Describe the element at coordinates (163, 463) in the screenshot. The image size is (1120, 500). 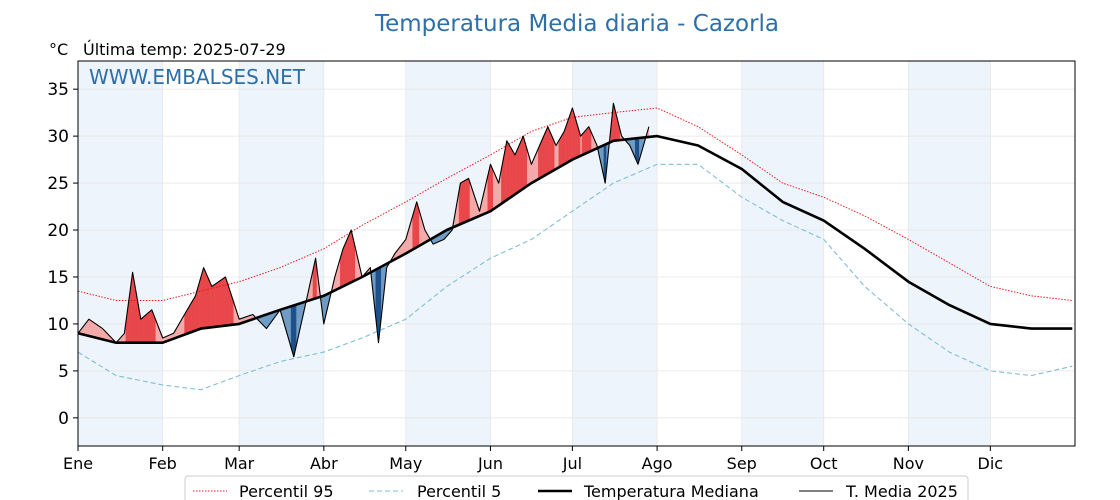
I see `x-tick-label: Feb` at that location.